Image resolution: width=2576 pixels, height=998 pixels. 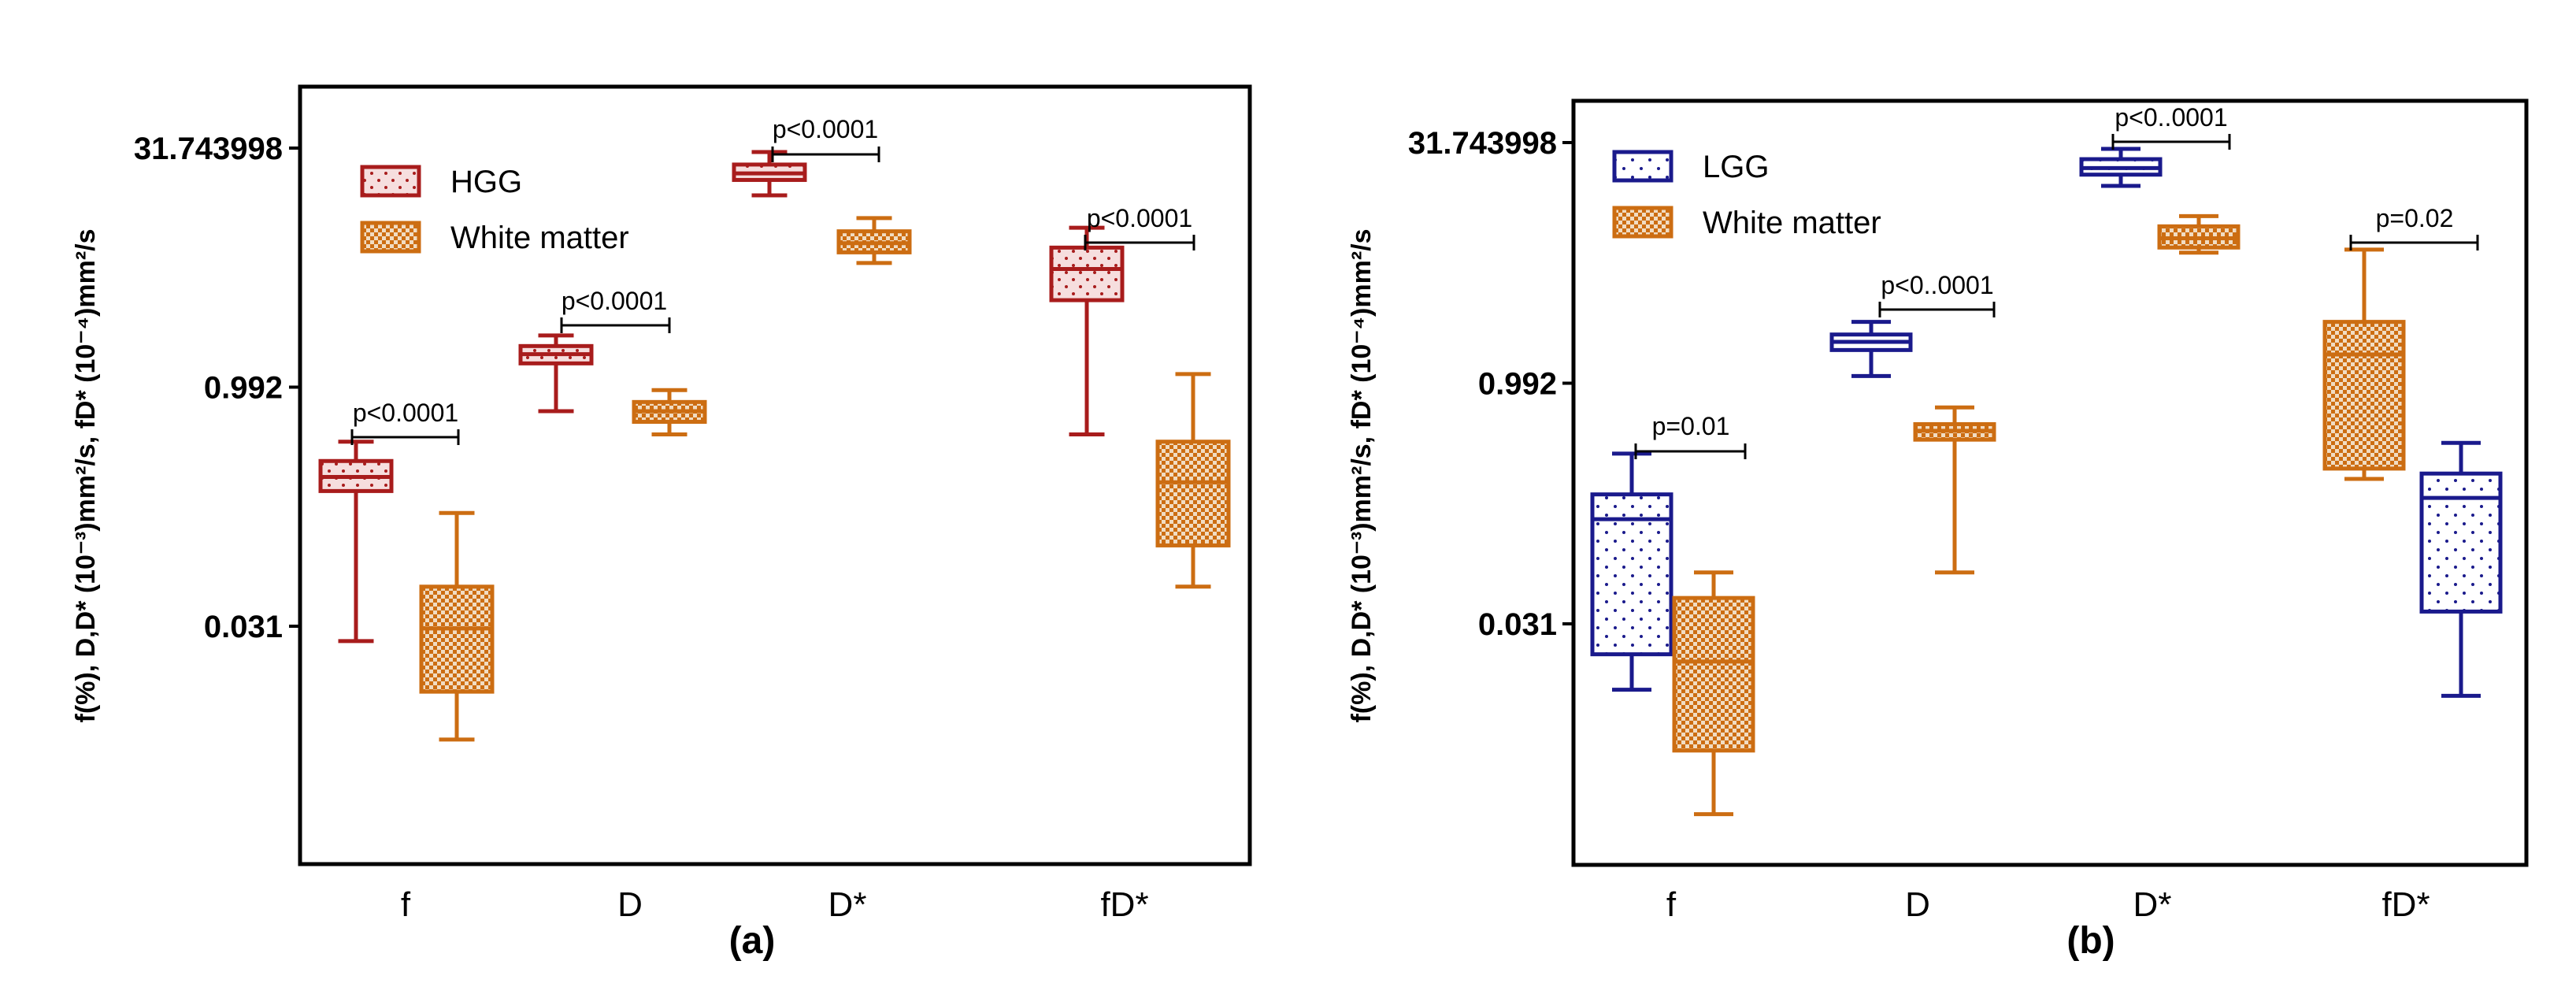 I want to click on box-lgg-f, so click(x=1631, y=572).